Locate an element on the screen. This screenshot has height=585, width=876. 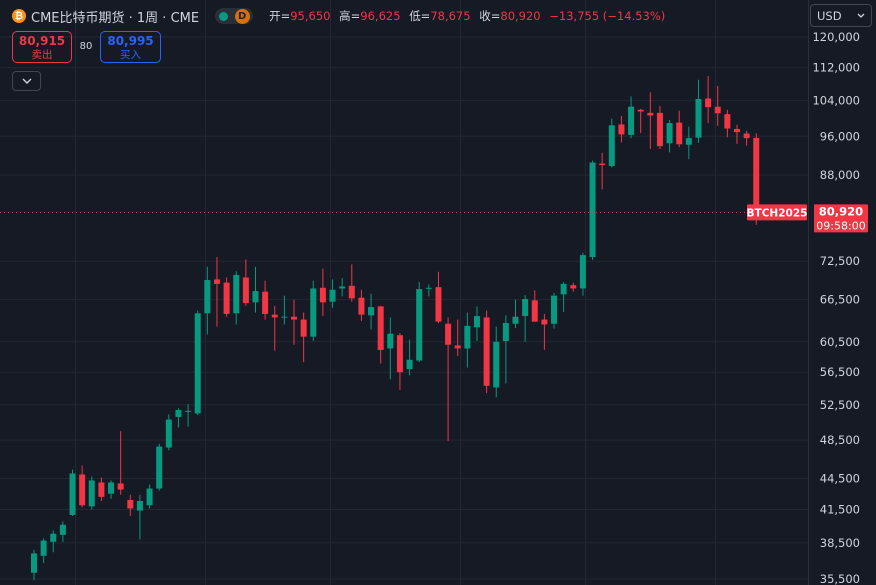
sell-price: 80,915 is located at coordinates (42, 41).